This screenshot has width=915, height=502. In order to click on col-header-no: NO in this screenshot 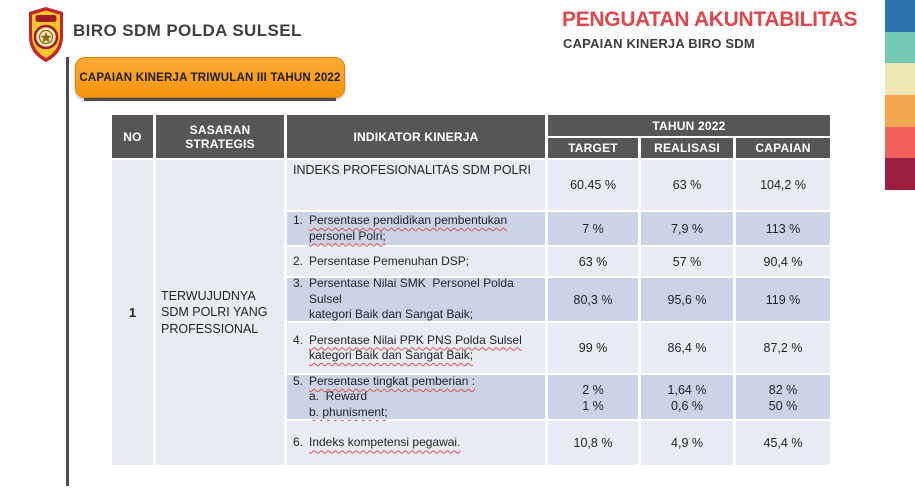, I will do `click(132, 136)`.